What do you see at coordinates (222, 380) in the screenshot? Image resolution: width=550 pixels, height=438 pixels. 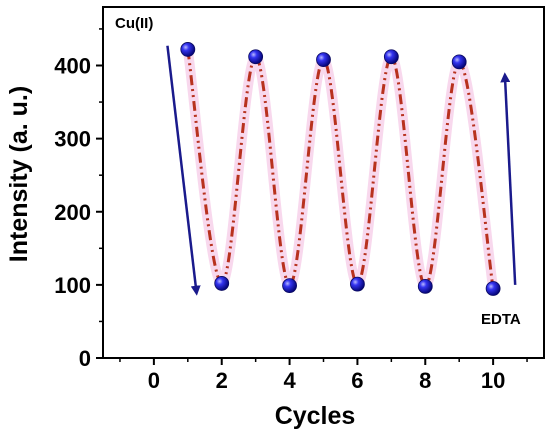 I see `x-tick-label: 2` at bounding box center [222, 380].